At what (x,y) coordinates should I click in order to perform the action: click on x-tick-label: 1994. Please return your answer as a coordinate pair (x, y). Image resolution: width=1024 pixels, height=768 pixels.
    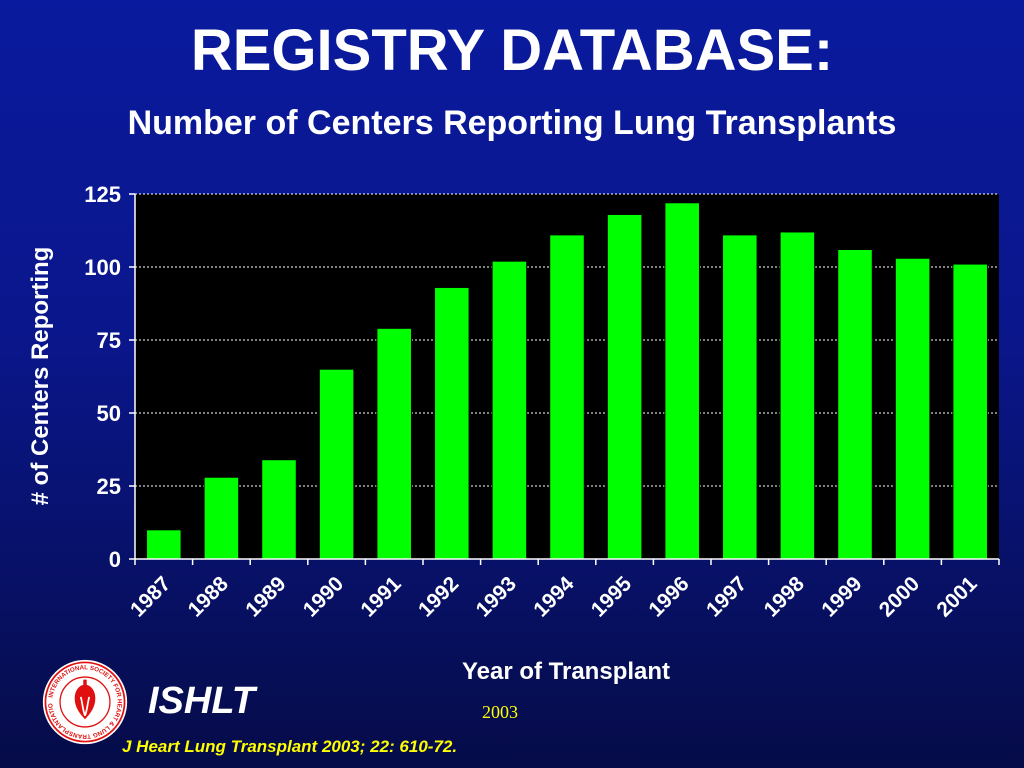
    Looking at the image, I should click on (554, 597).